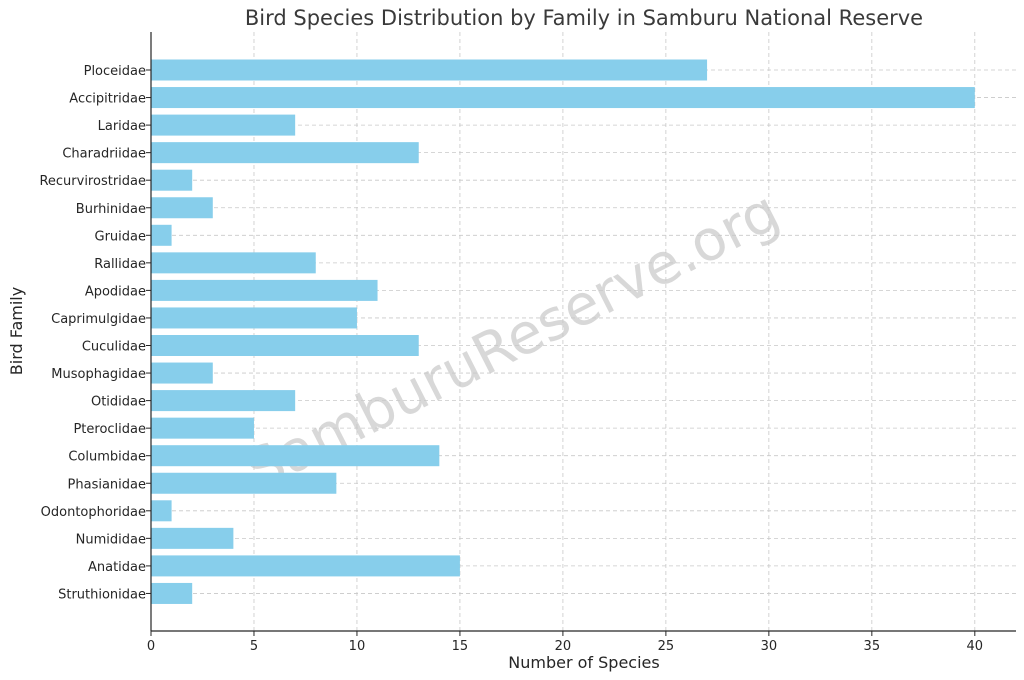  What do you see at coordinates (583, 662) in the screenshot?
I see `x-axis-label: Number of Species` at bounding box center [583, 662].